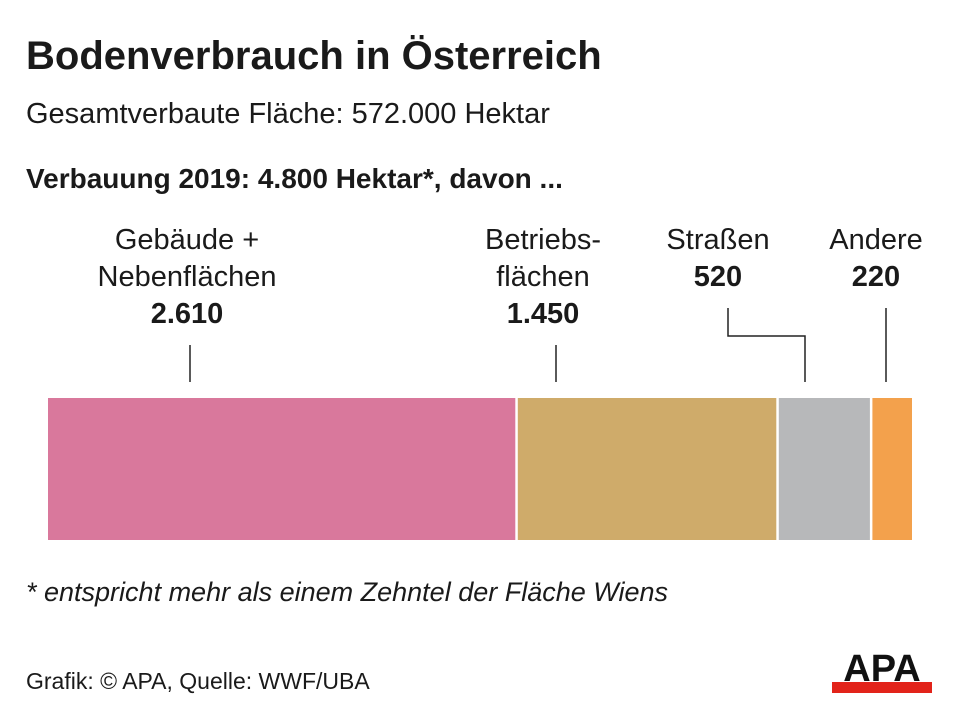 The width and height of the screenshot is (960, 720). Describe the element at coordinates (314, 56) in the screenshot. I see `chart-title: Bodenverbrauch in Österreich` at that location.